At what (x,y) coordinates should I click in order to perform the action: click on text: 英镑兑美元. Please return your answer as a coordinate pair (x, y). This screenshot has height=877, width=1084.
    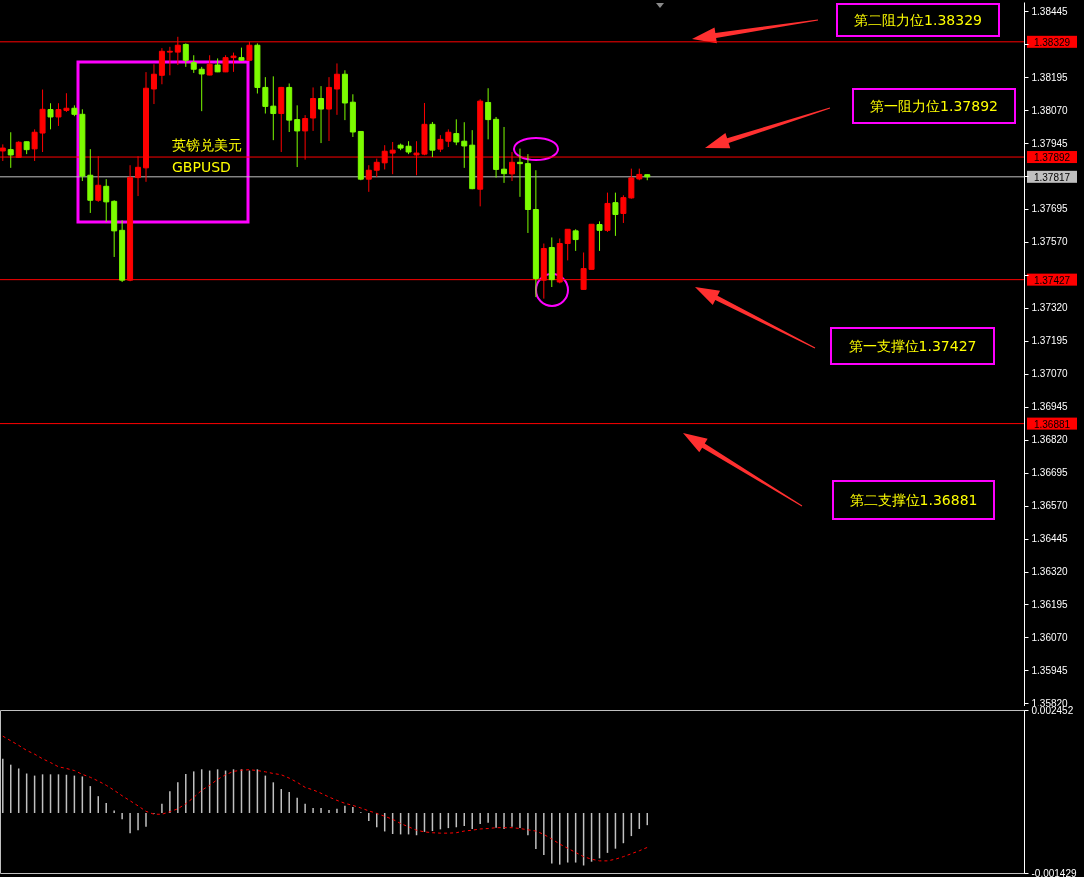
    Looking at the image, I should click on (207, 145).